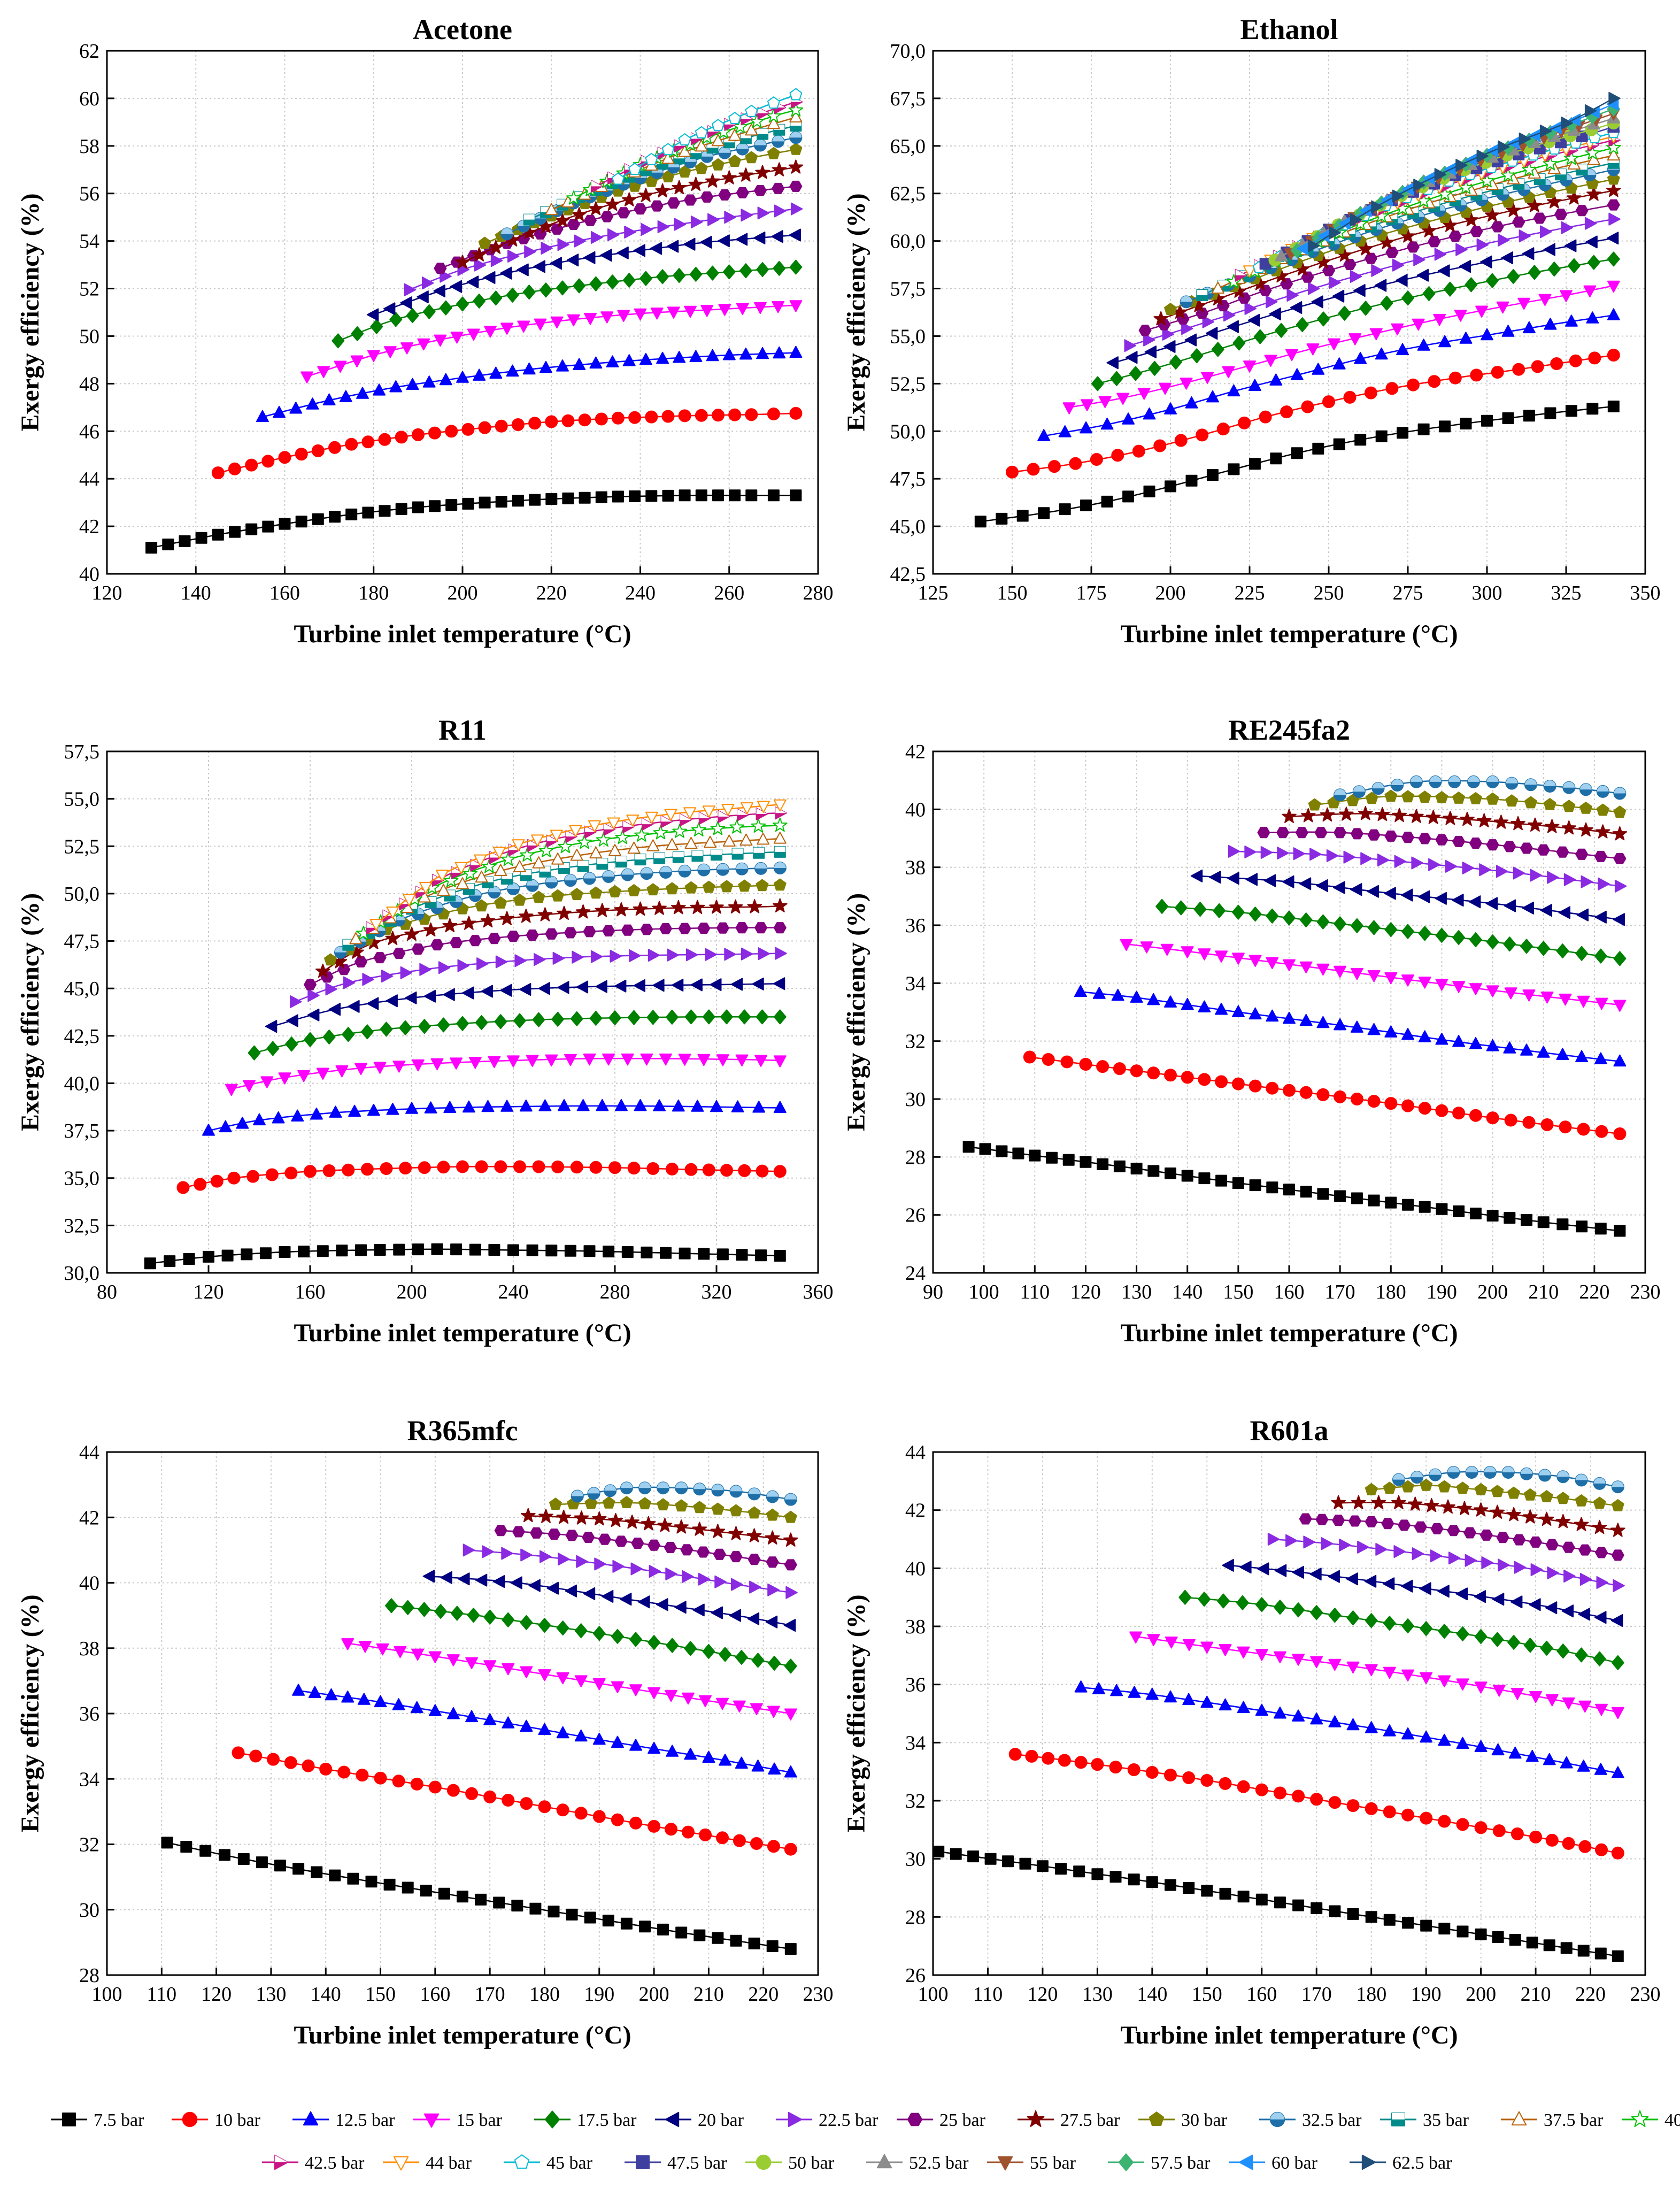  I want to click on x-tick-label: 200, so click(412, 1292).